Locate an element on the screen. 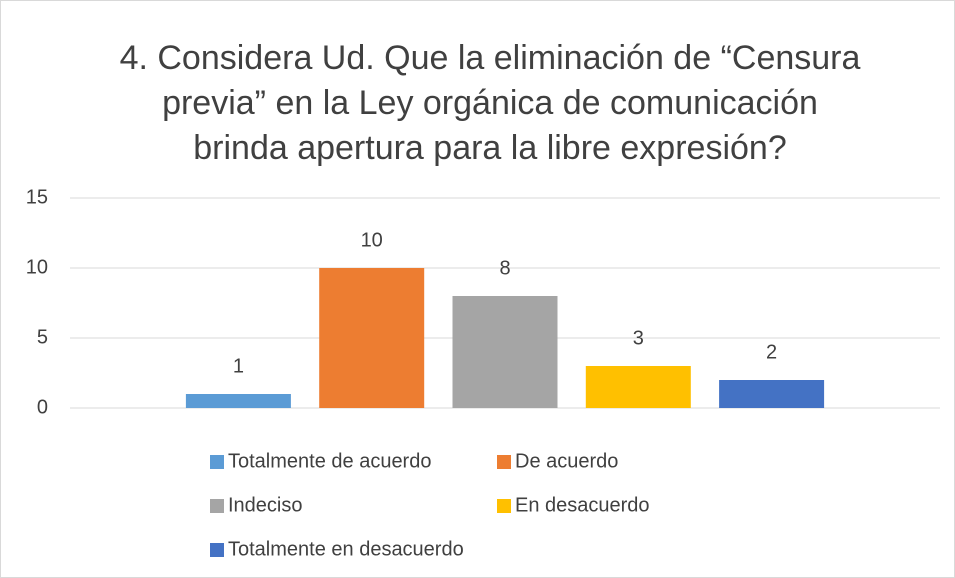  data-label: 1 is located at coordinates (238, 366).